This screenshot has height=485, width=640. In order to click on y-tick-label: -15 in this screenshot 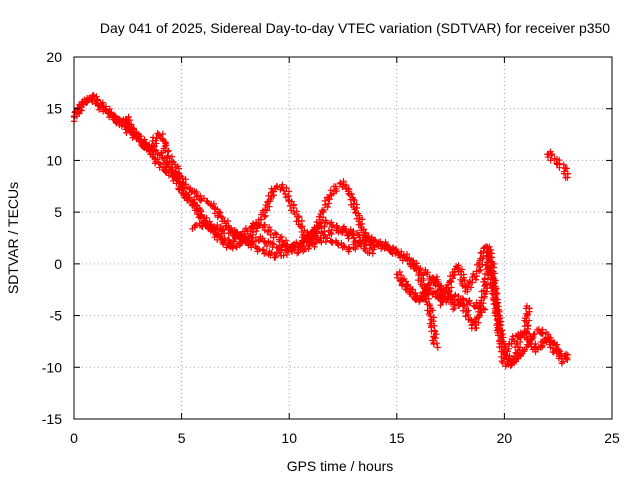, I will do `click(52, 419)`.